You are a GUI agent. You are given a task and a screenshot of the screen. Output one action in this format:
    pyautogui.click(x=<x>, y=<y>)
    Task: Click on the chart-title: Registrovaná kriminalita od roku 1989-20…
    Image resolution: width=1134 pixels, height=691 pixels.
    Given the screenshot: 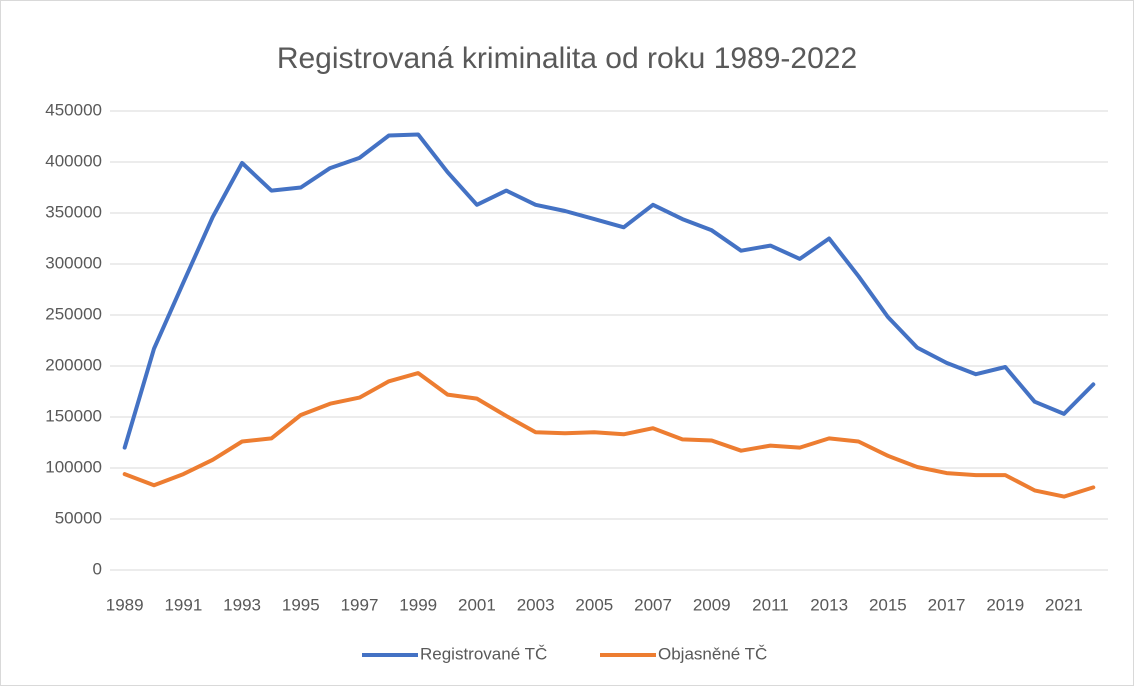 What is the action you would take?
    pyautogui.click(x=567, y=58)
    